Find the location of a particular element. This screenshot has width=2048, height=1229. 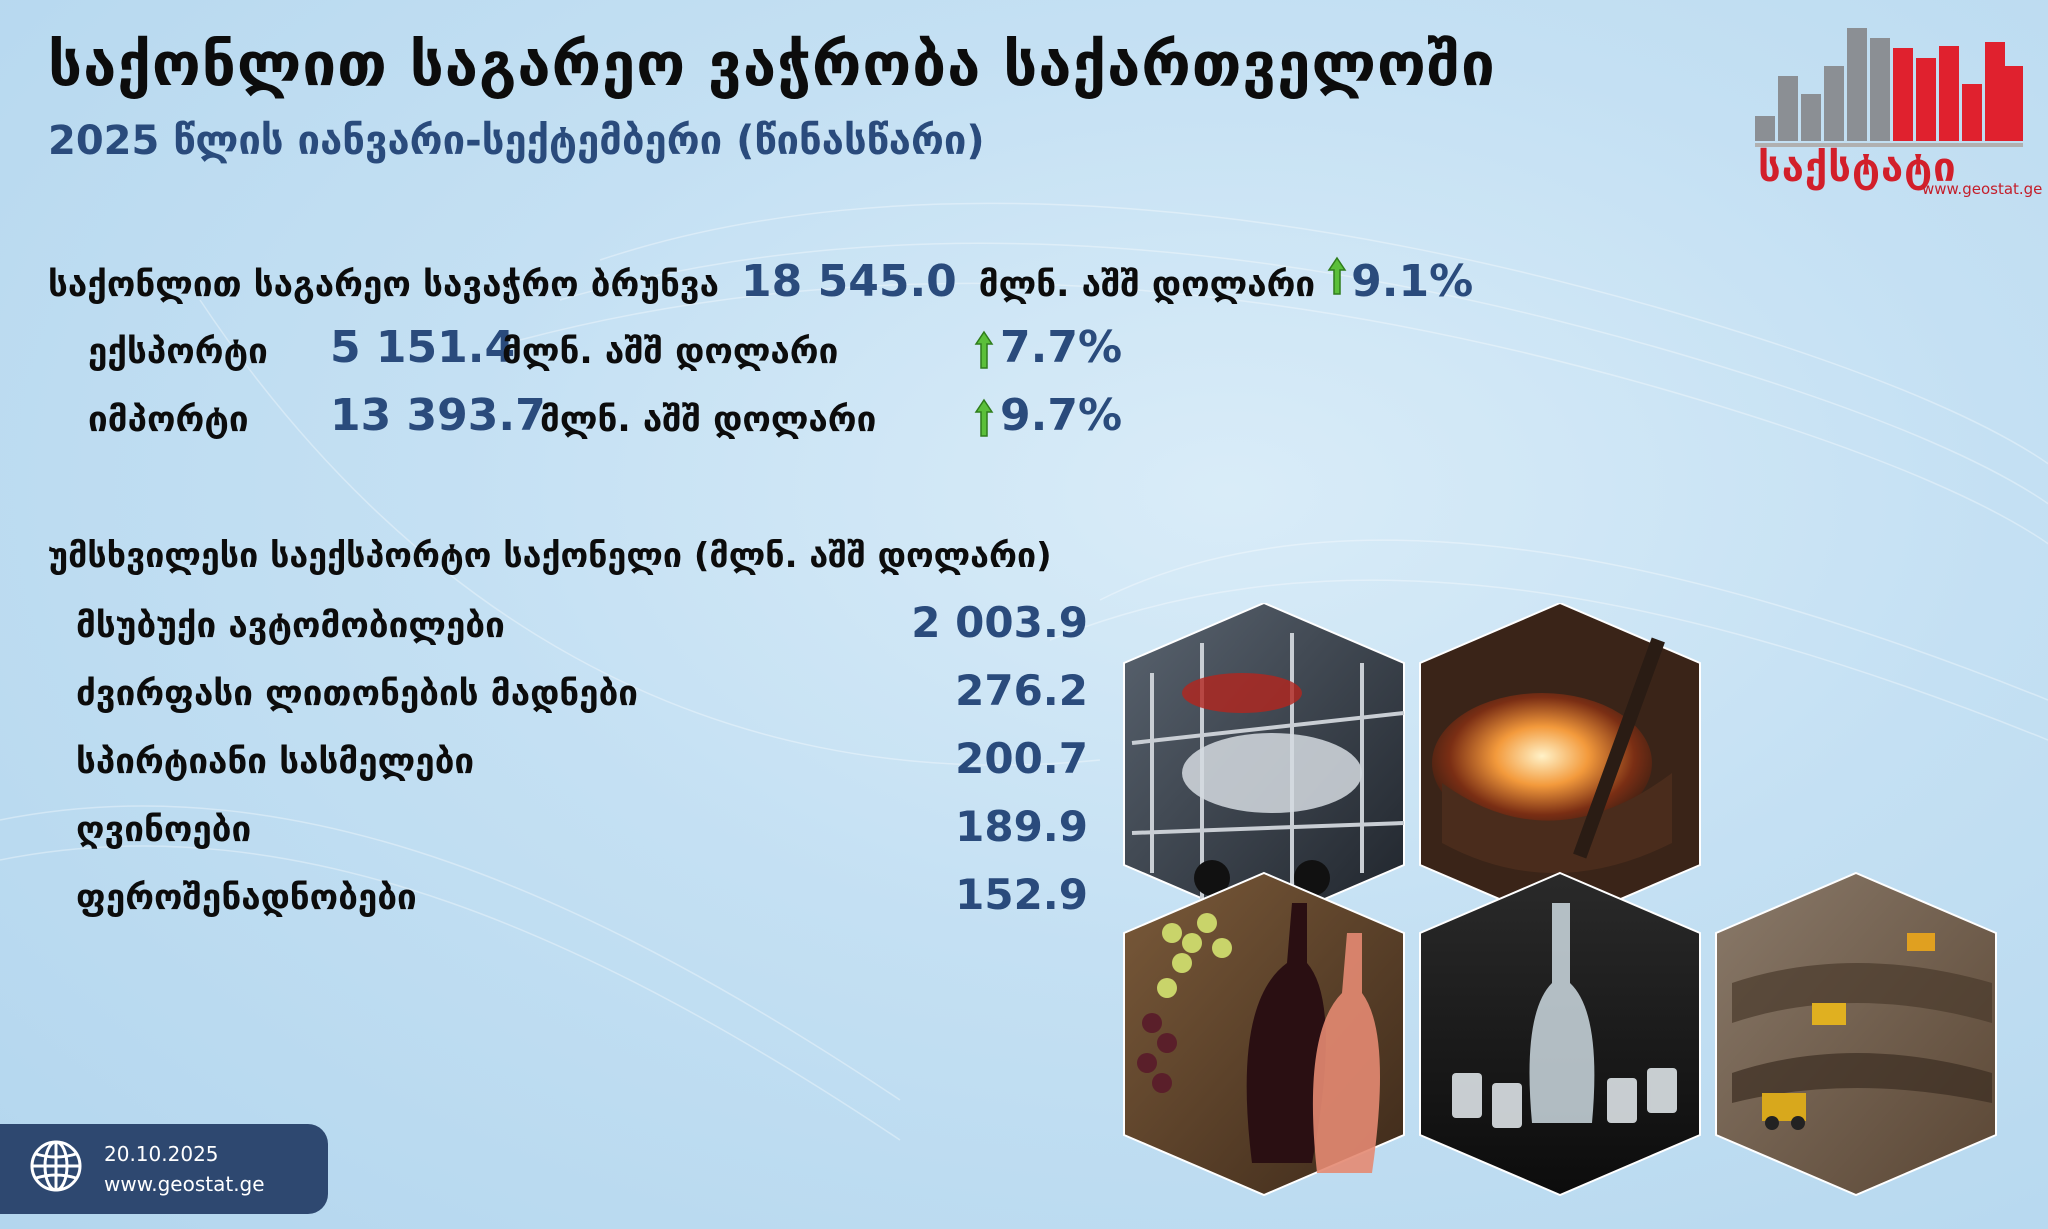

product-name: ძვირფასი ლითონების მადნები is located at coordinates (357, 694).